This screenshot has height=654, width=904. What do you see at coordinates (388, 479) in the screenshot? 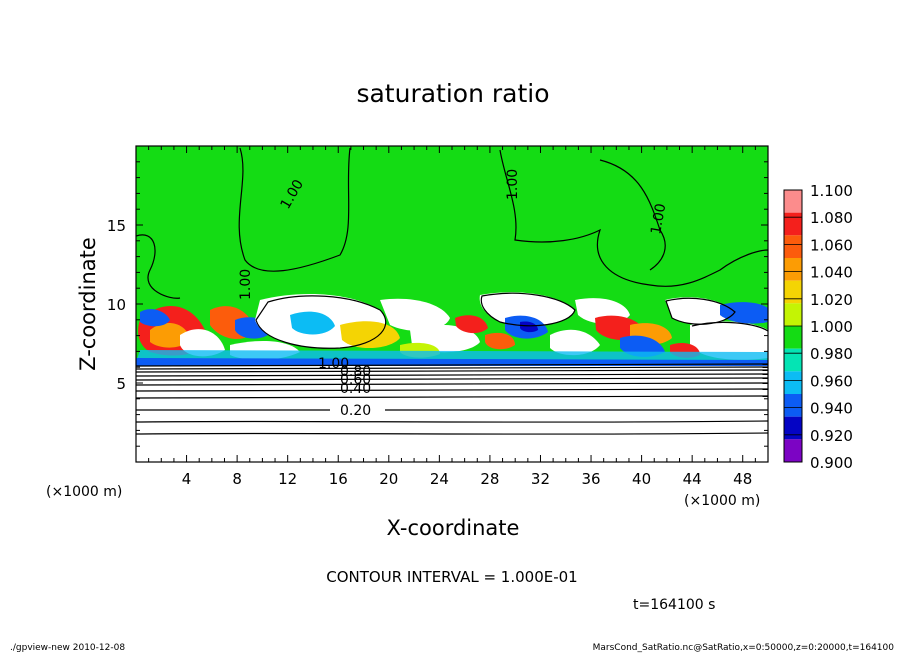
I see `x-tick-label: 20` at bounding box center [388, 479].